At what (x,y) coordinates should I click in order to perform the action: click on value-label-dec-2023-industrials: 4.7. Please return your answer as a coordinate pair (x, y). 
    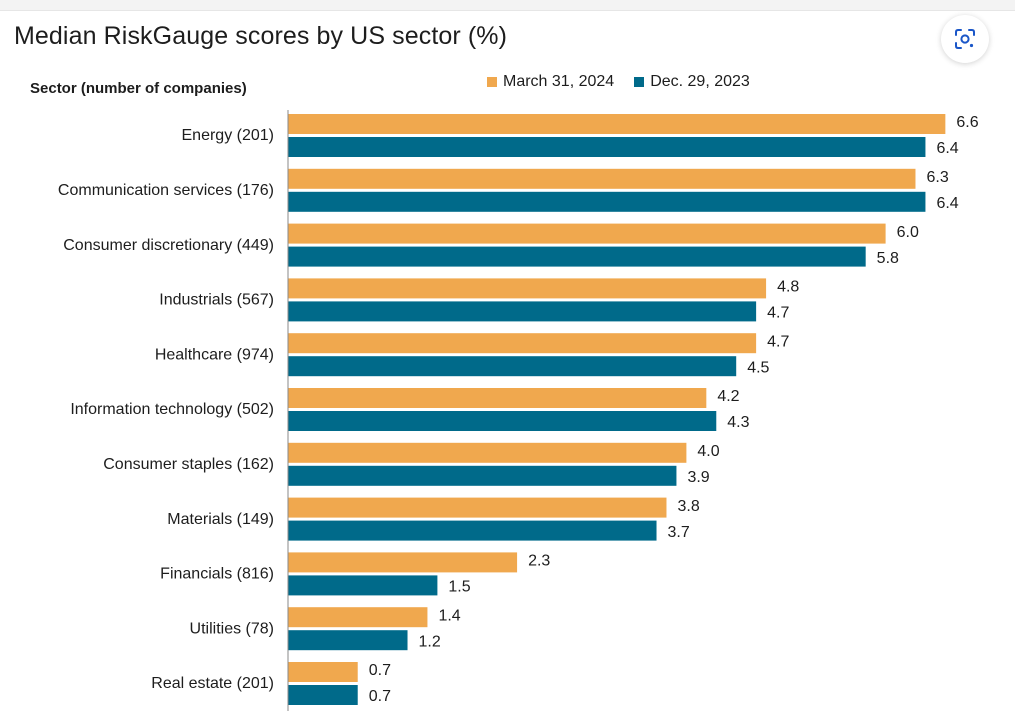
    Looking at the image, I should click on (778, 313).